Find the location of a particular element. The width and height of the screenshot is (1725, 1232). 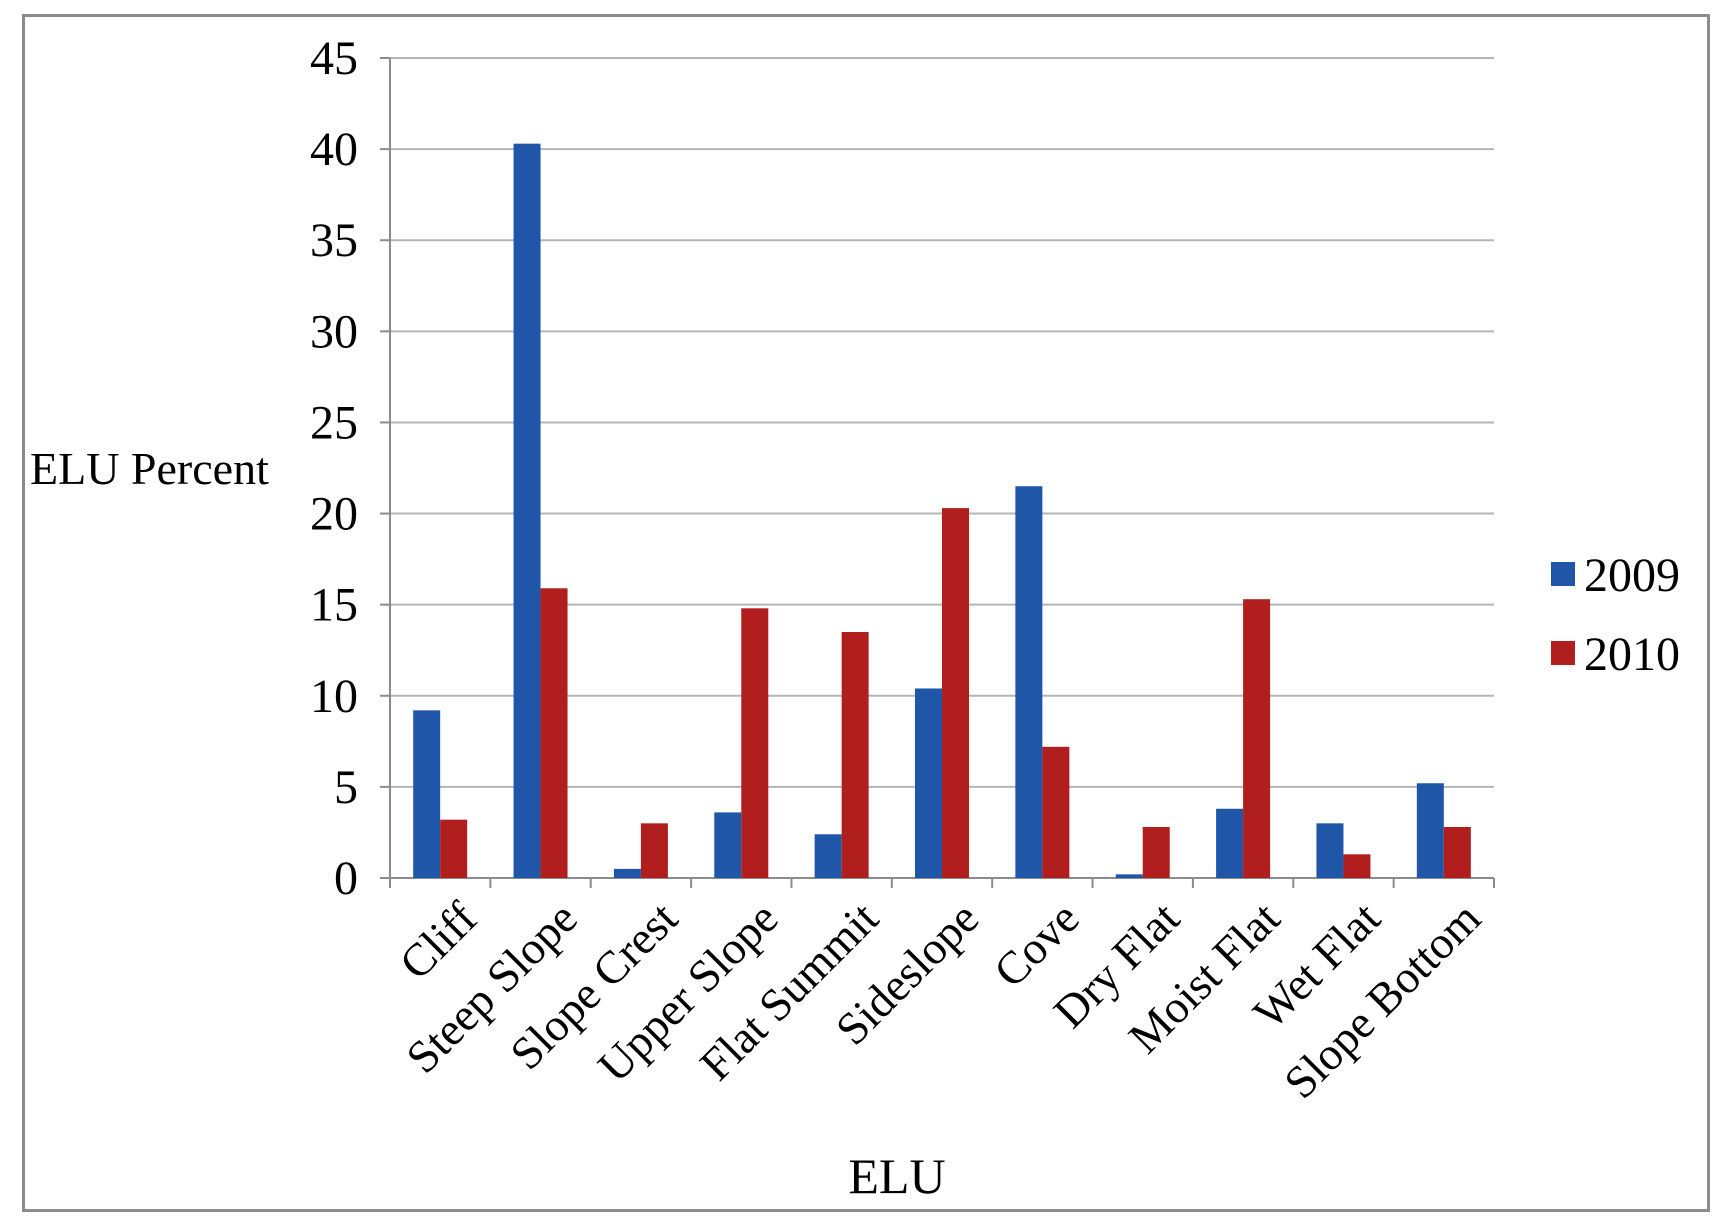

bar-2009-cove is located at coordinates (1029, 682).